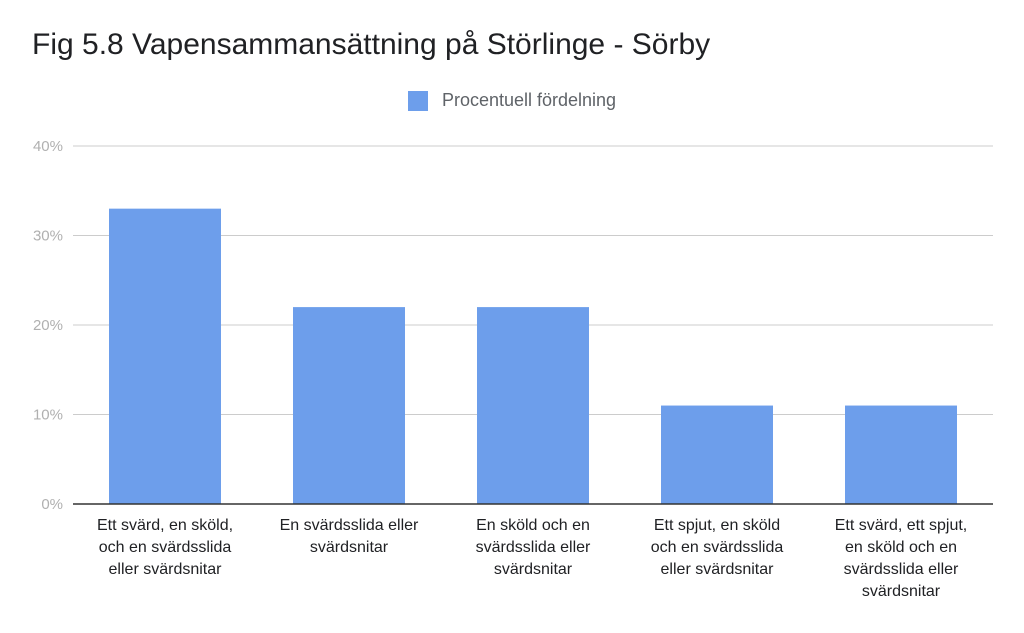  I want to click on y-tick-label: 10%, so click(48, 415).